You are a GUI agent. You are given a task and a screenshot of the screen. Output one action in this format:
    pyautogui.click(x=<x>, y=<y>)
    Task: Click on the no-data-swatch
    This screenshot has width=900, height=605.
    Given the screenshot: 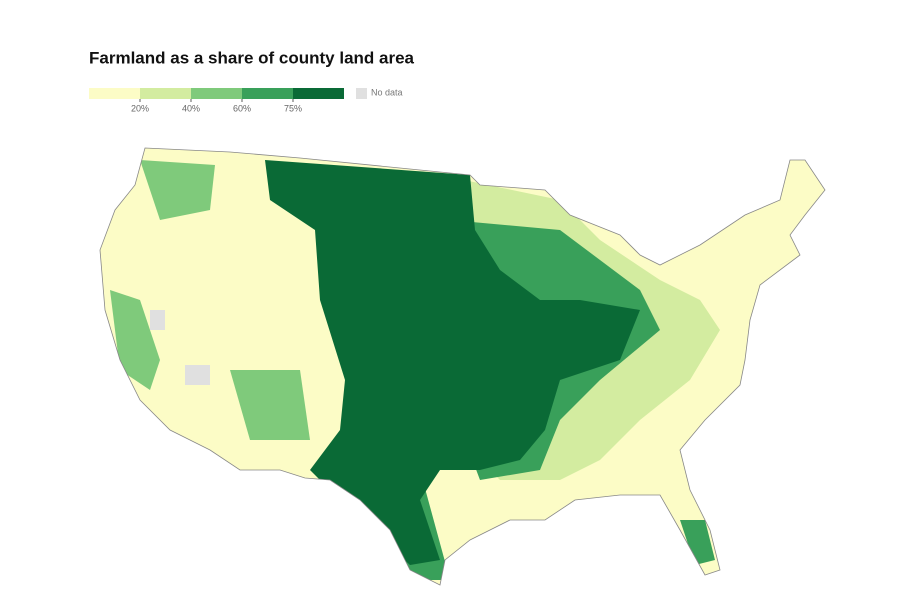 What is the action you would take?
    pyautogui.click(x=361, y=93)
    